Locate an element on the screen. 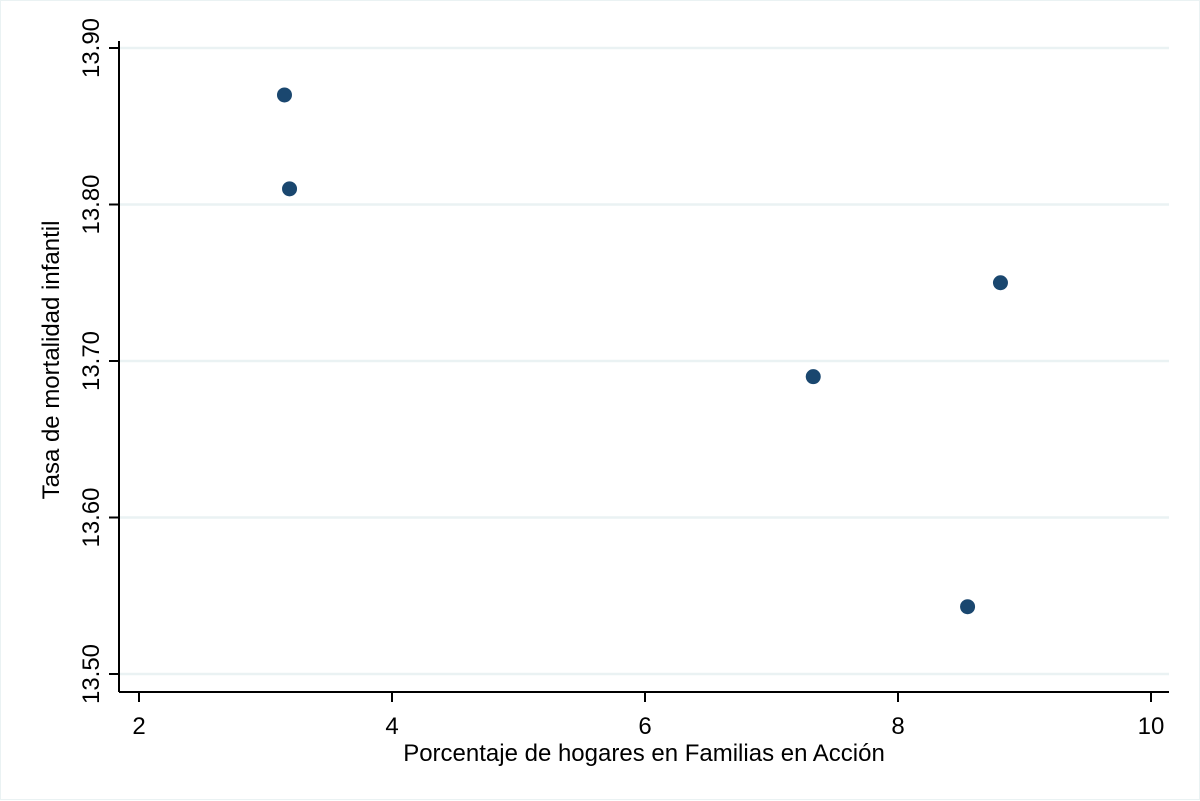 The image size is (1200, 801). x-tick-label: 6 is located at coordinates (644, 726).